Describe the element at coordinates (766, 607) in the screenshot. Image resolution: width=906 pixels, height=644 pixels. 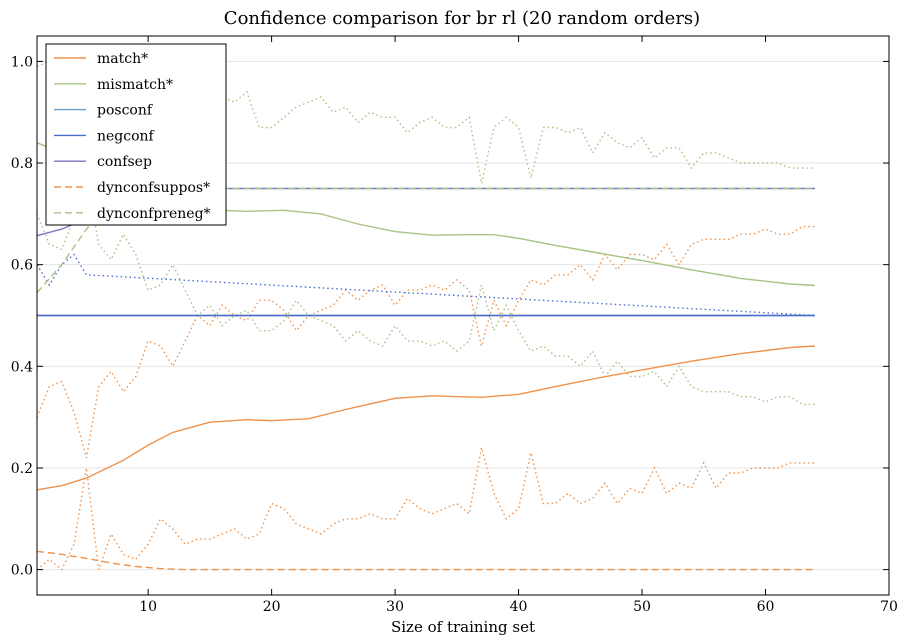
I see `x-tick-label: 60` at that location.